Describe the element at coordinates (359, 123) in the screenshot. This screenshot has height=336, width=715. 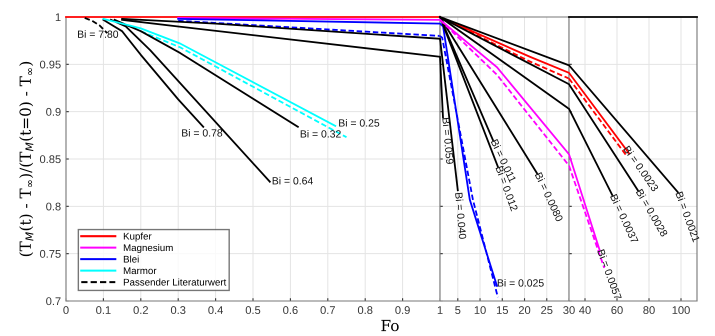
I see `annotation: Bi = 0.25` at that location.